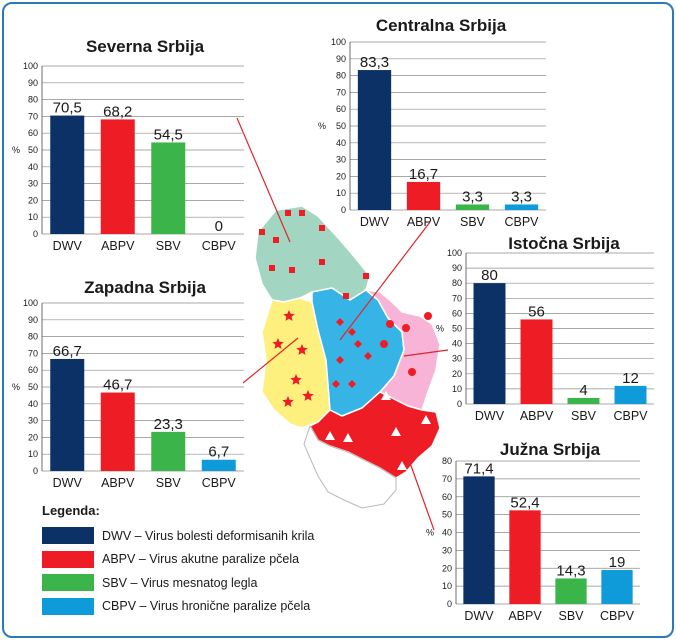 The width and height of the screenshot is (676, 640). Describe the element at coordinates (117, 431) in the screenshot. I see `bar-abpv` at that location.